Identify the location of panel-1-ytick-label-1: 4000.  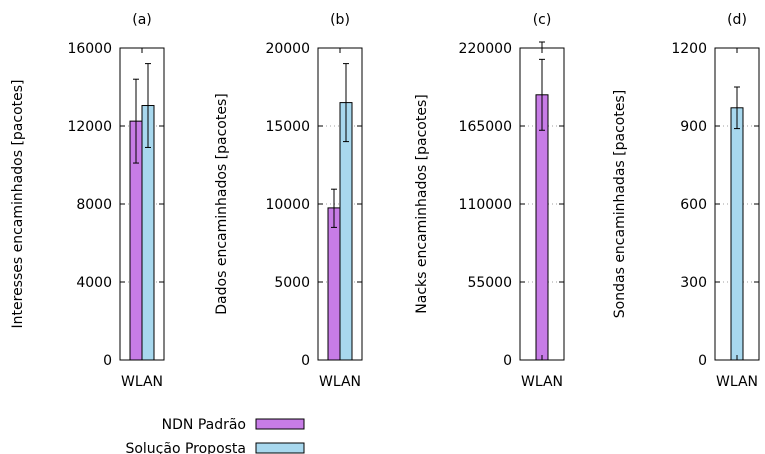
(94, 283).